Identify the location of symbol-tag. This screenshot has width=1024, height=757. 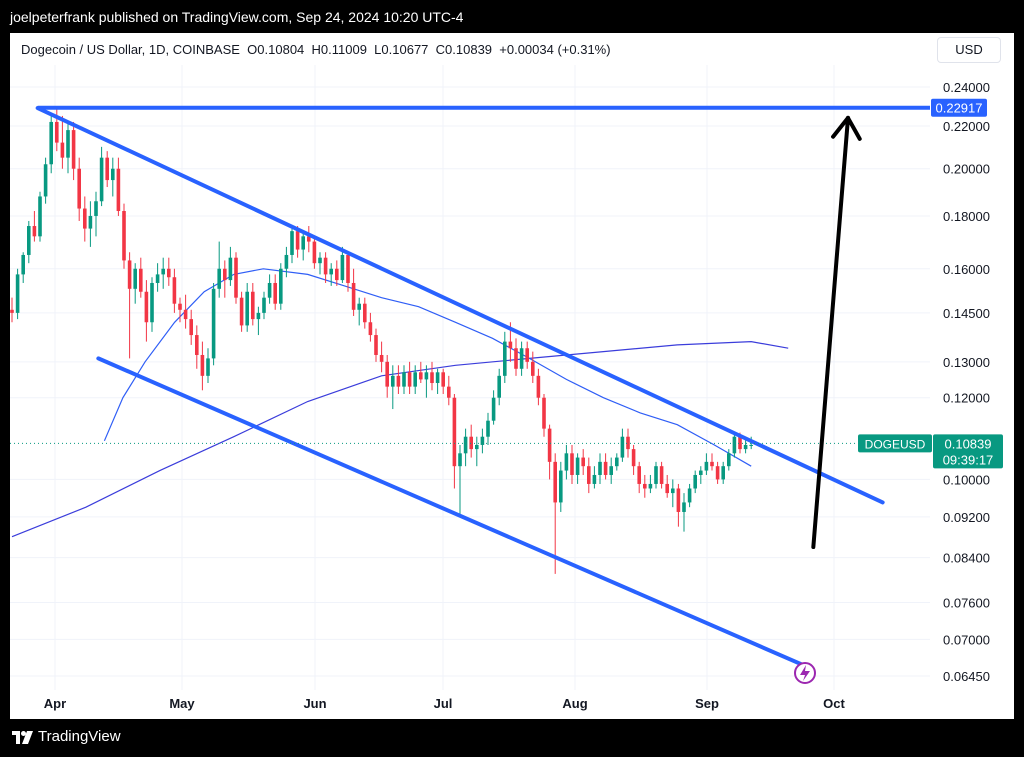
(895, 443).